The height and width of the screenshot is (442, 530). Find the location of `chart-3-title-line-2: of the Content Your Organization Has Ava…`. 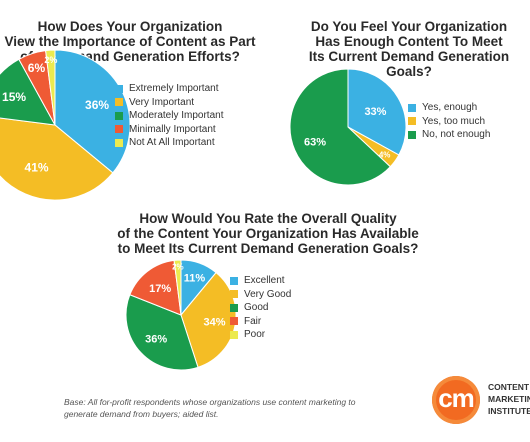

chart-3-title-line-2: of the Content Your Organization Has Ava… is located at coordinates (268, 233).